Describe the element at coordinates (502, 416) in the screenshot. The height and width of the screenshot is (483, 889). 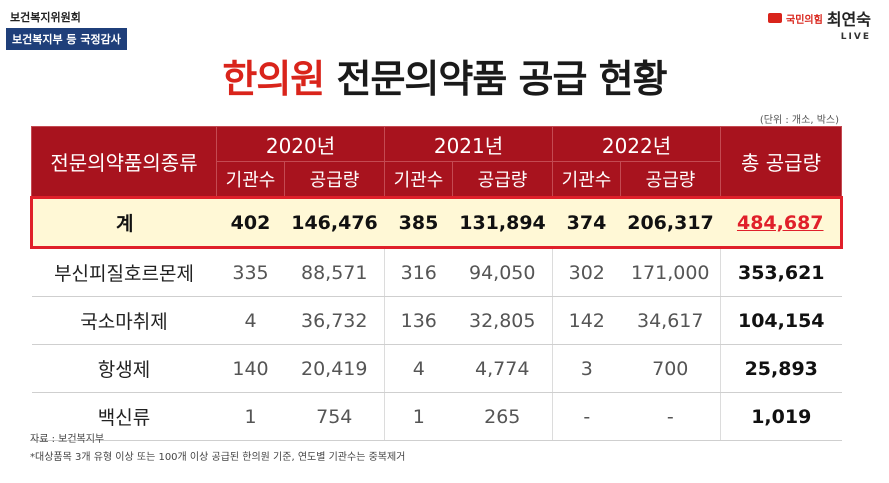
I see `table-cell: 265` at that location.